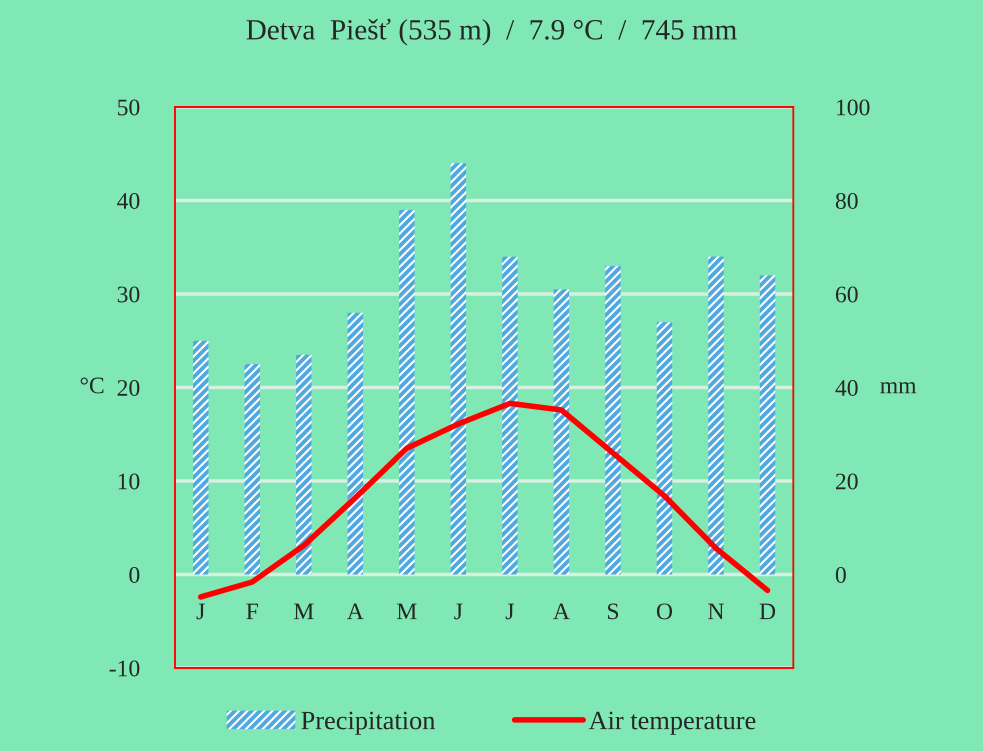 The image size is (983, 751). I want to click on y-tick-label: 0, so click(134, 575).